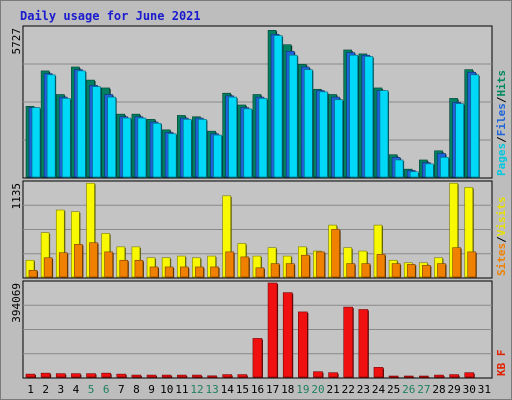 This screenshot has width=512, height=400. What do you see at coordinates (501, 217) in the screenshot?
I see `legend-item: Visits` at bounding box center [501, 217].